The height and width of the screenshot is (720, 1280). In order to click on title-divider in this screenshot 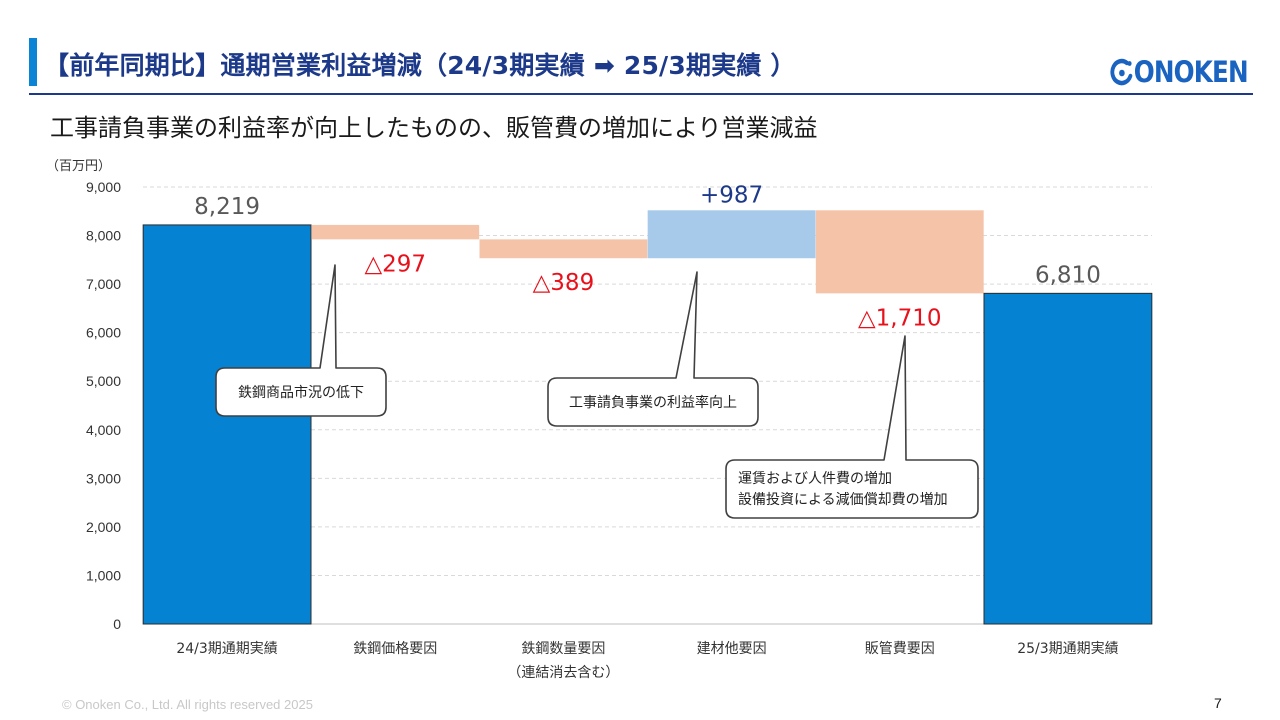, I will do `click(641, 94)`.